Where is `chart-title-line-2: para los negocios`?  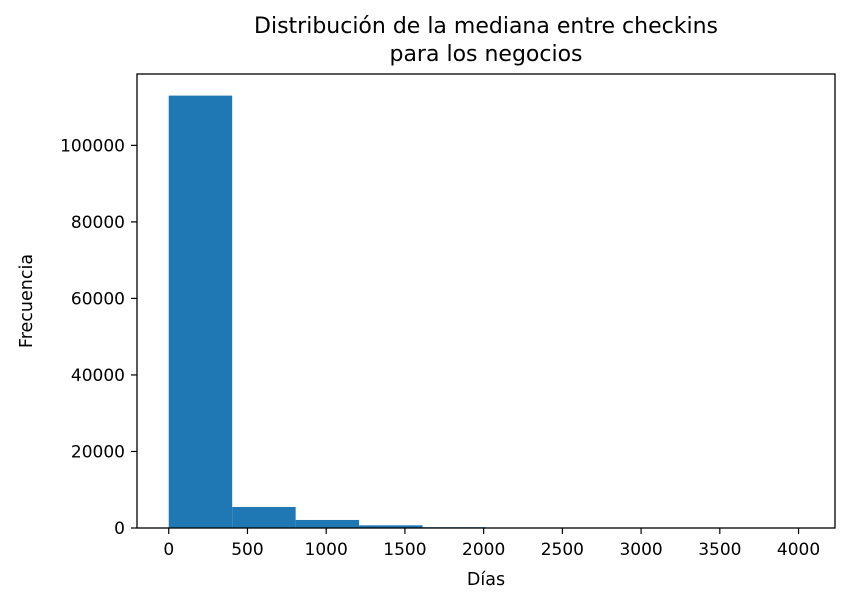 chart-title-line-2: para los negocios is located at coordinates (485, 54).